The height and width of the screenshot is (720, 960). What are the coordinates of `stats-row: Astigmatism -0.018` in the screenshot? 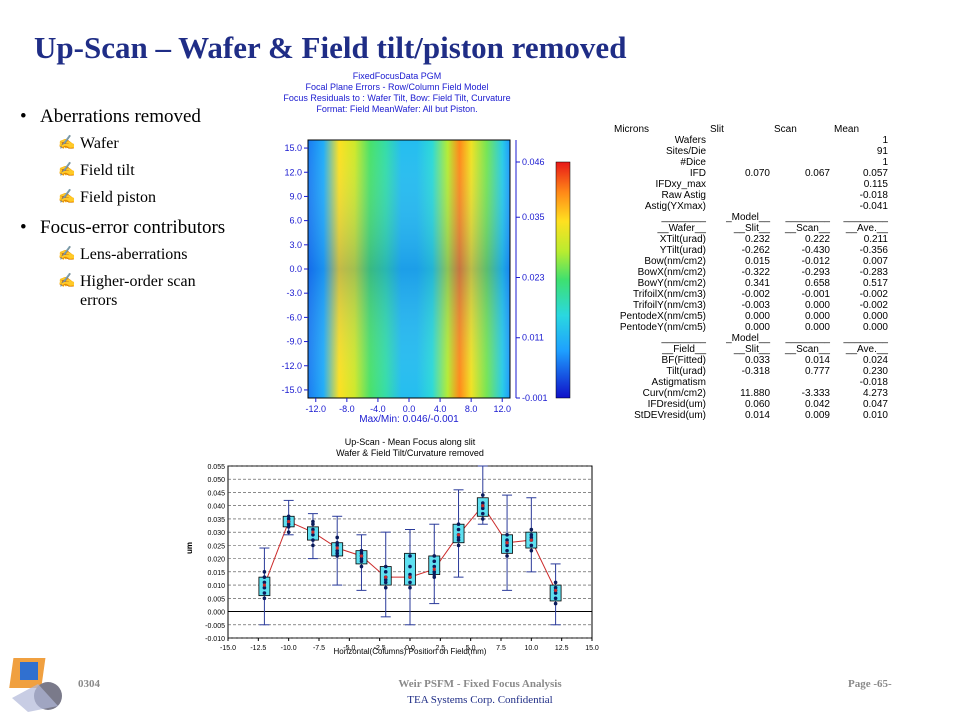 It's located at (751, 382).